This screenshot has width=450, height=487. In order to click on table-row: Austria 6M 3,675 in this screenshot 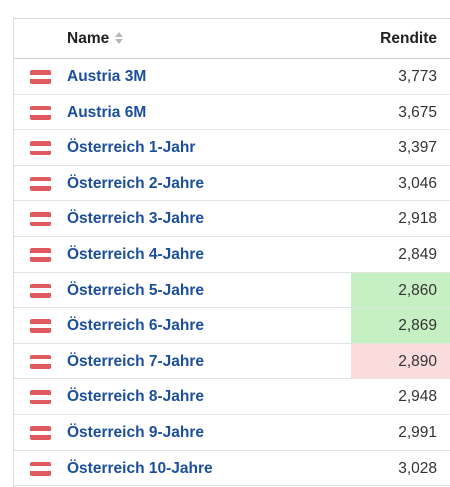, I will do `click(232, 113)`.